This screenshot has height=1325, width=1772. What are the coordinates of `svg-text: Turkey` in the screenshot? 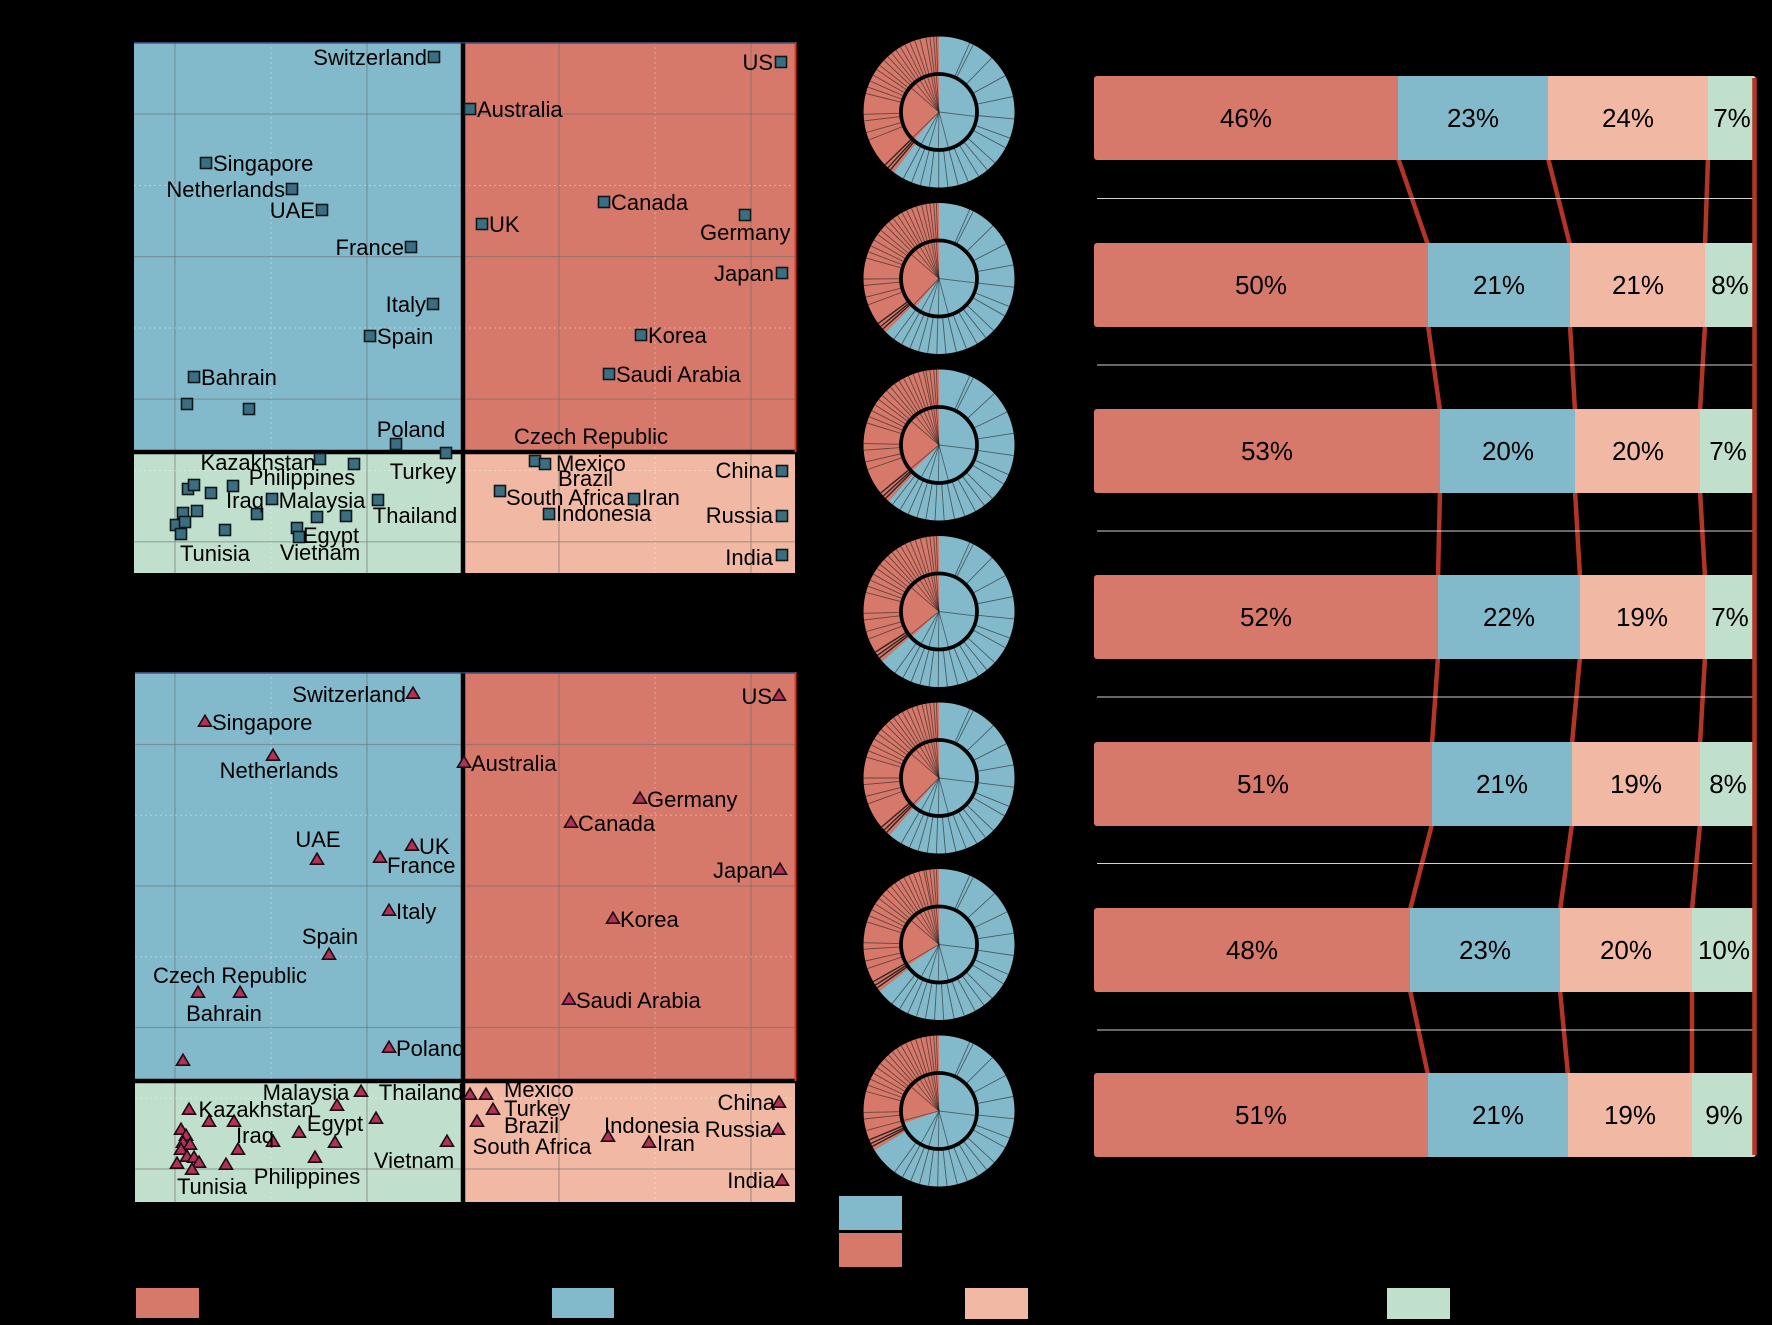 It's located at (423, 471).